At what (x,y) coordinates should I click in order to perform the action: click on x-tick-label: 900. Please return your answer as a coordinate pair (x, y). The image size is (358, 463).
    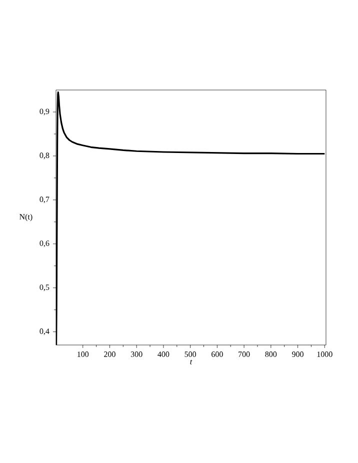
    Looking at the image, I should click on (298, 354).